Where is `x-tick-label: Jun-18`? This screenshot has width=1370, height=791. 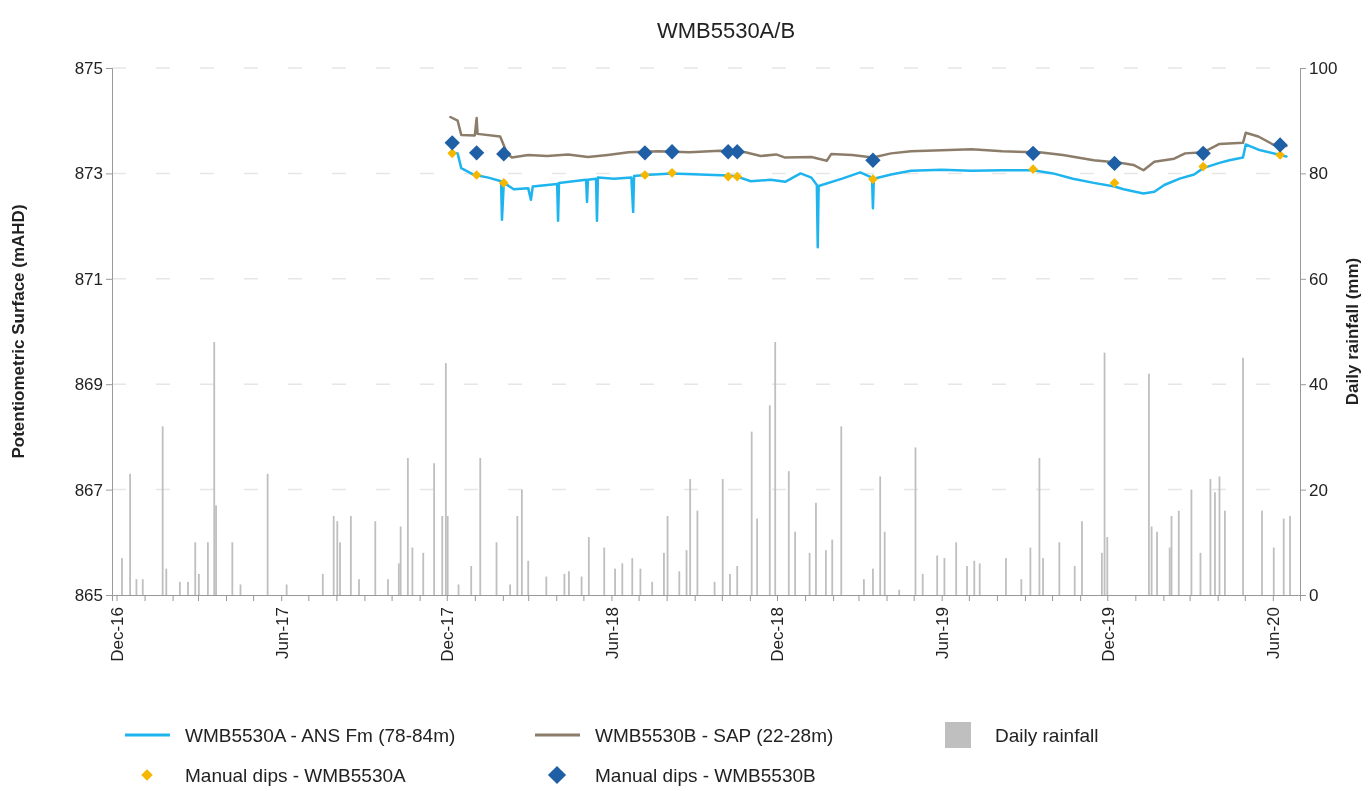 x-tick-label: Jun-18 is located at coordinates (612, 633).